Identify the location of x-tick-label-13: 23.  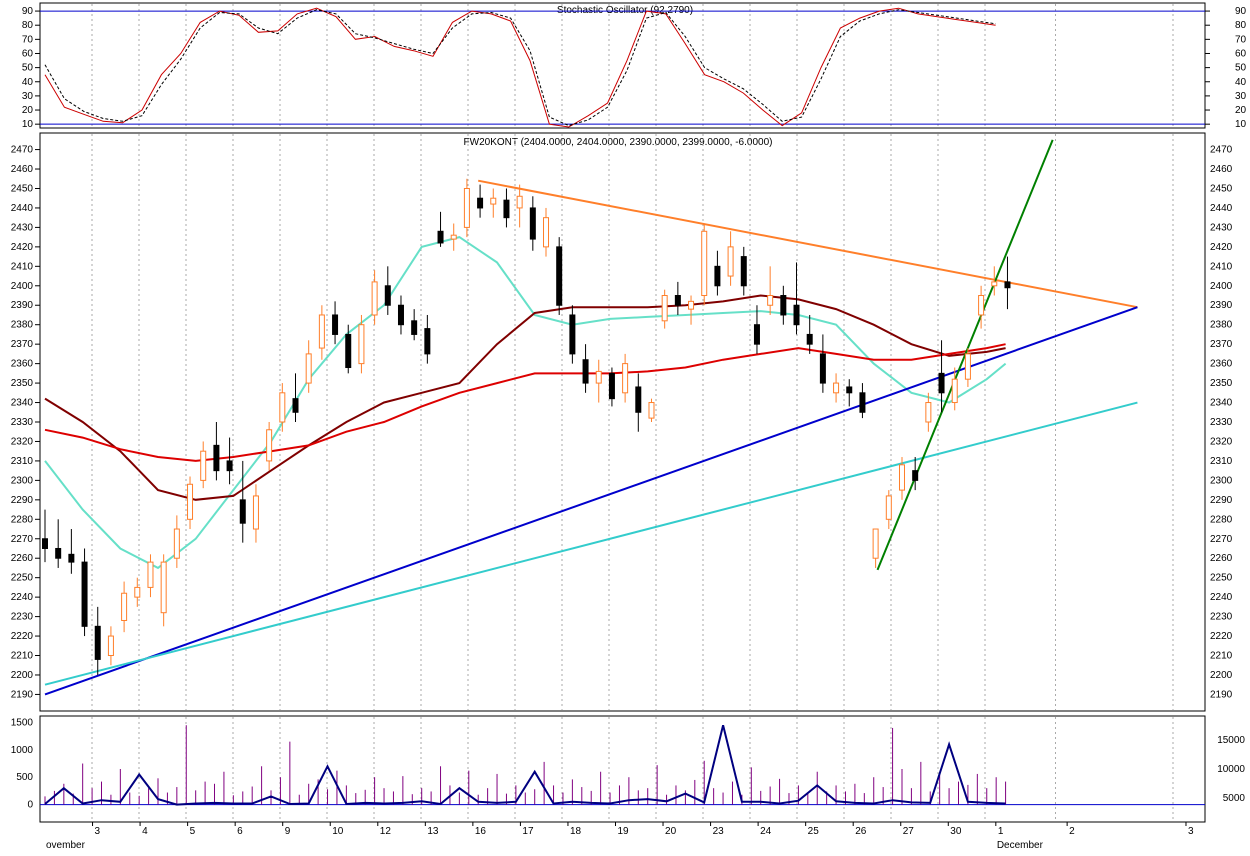
(719, 831).